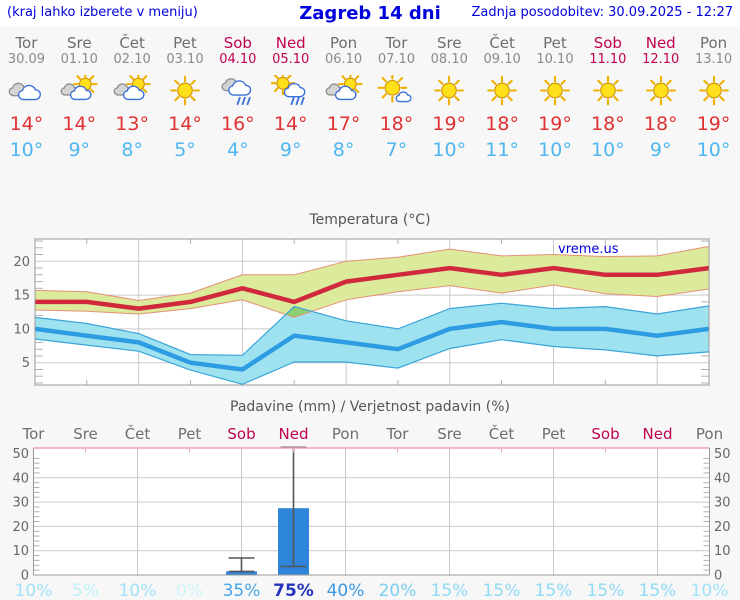 Image resolution: width=740 pixels, height=600 pixels. I want to click on day-date: 03.10, so click(185, 59).